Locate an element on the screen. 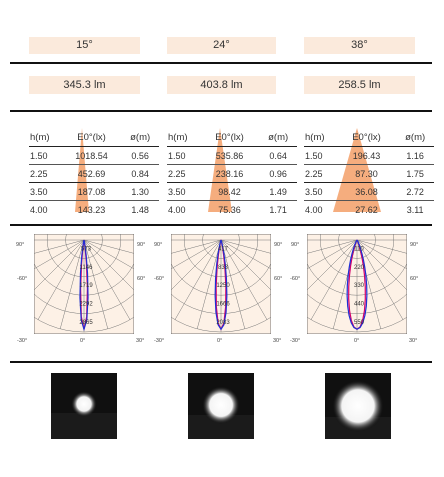  cell: 27.62 is located at coordinates (366, 209).